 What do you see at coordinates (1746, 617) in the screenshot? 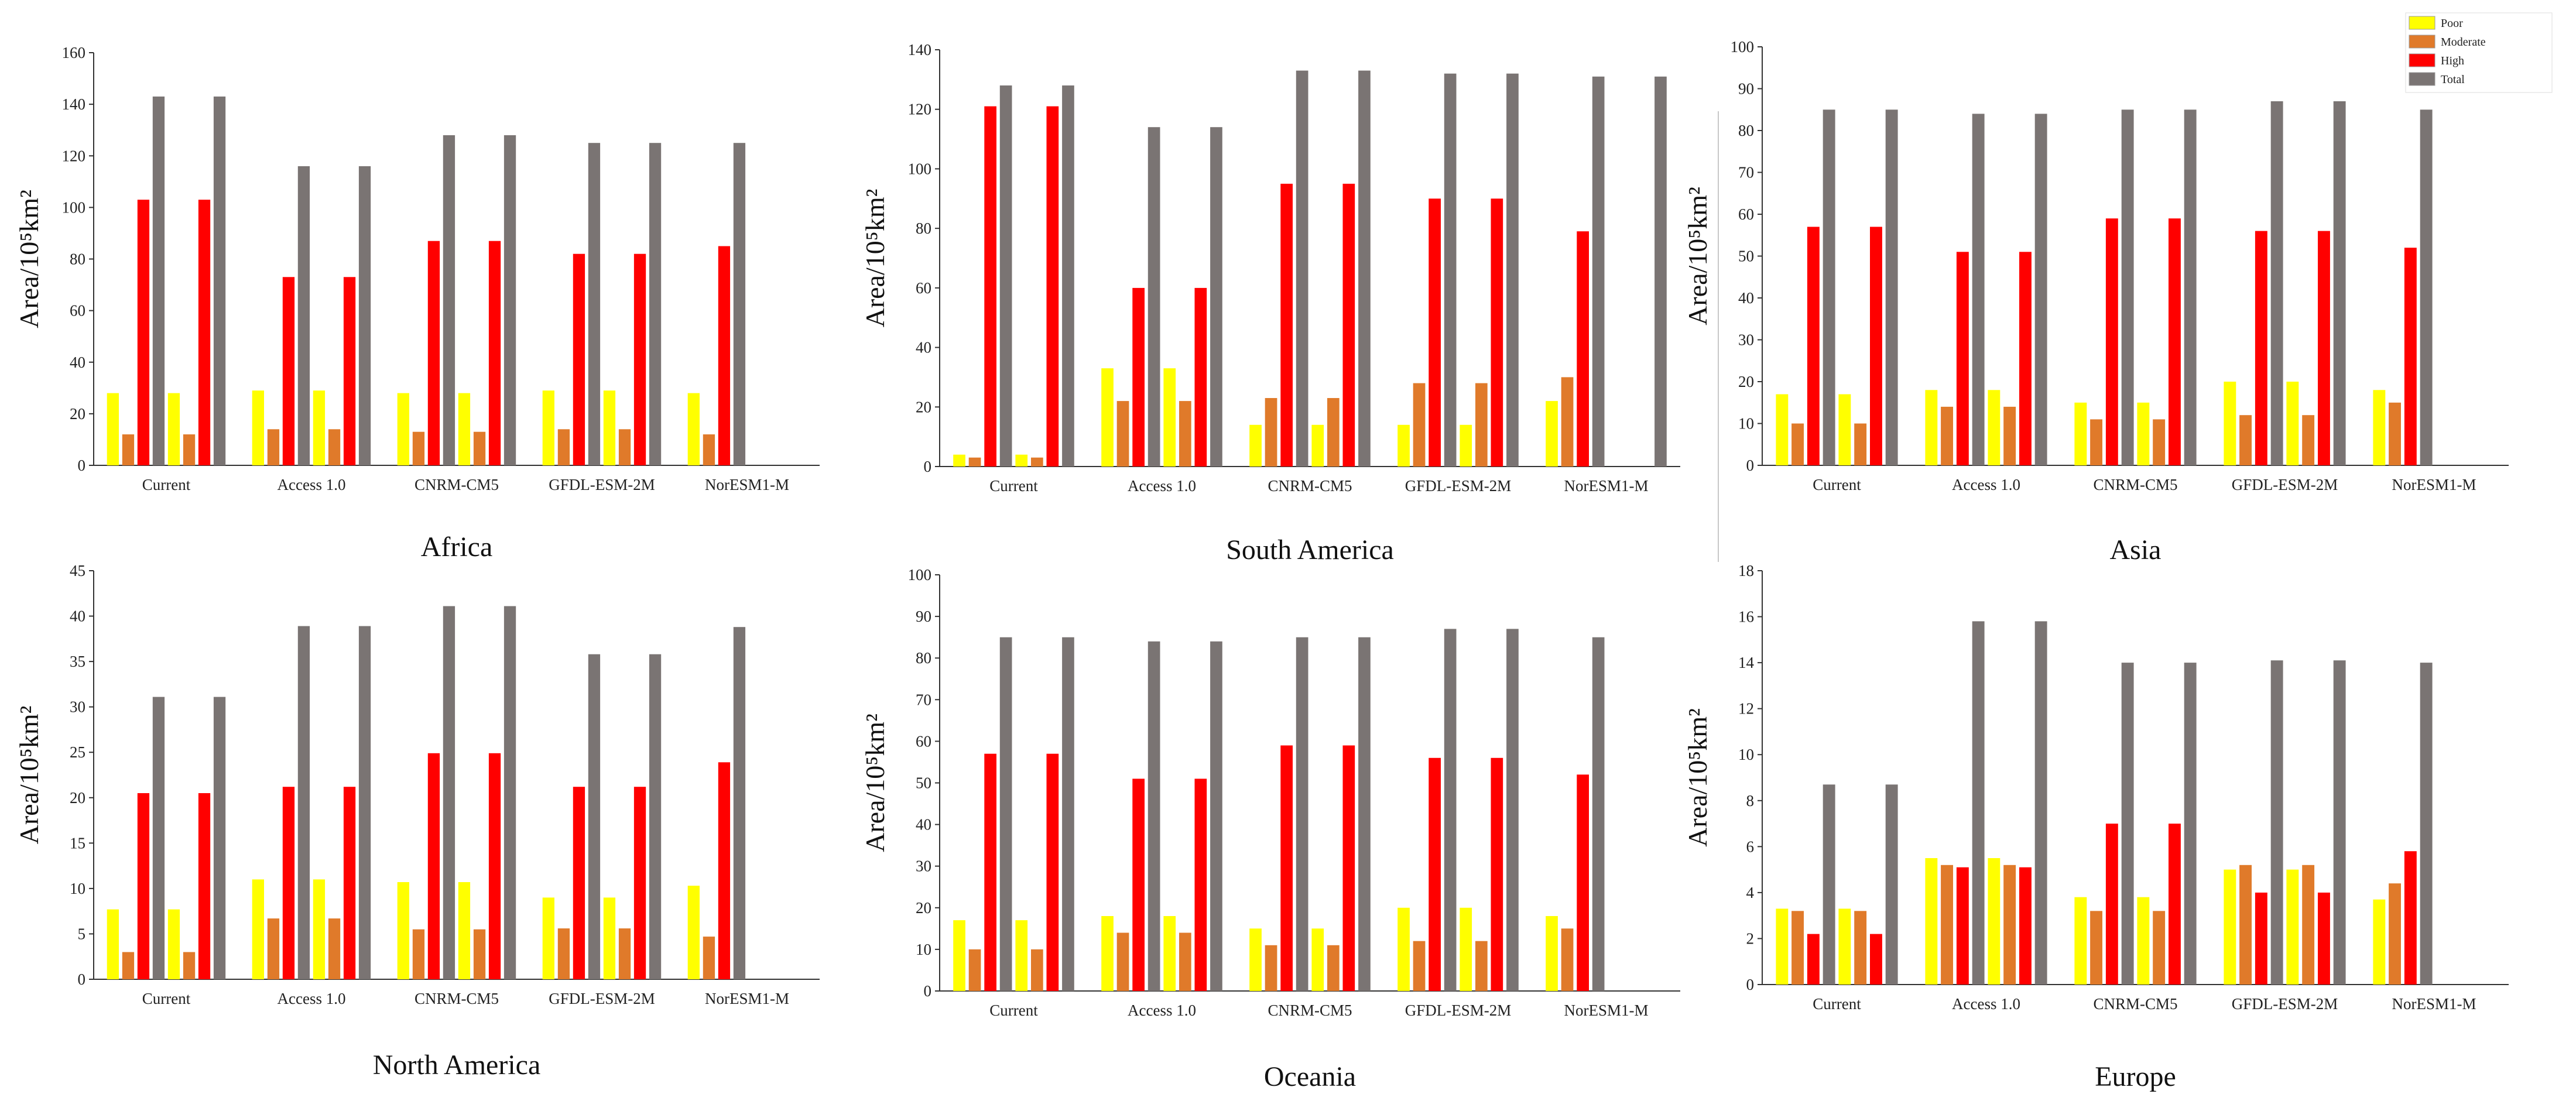
I see `europe-y-tick-label: 16` at bounding box center [1746, 617].